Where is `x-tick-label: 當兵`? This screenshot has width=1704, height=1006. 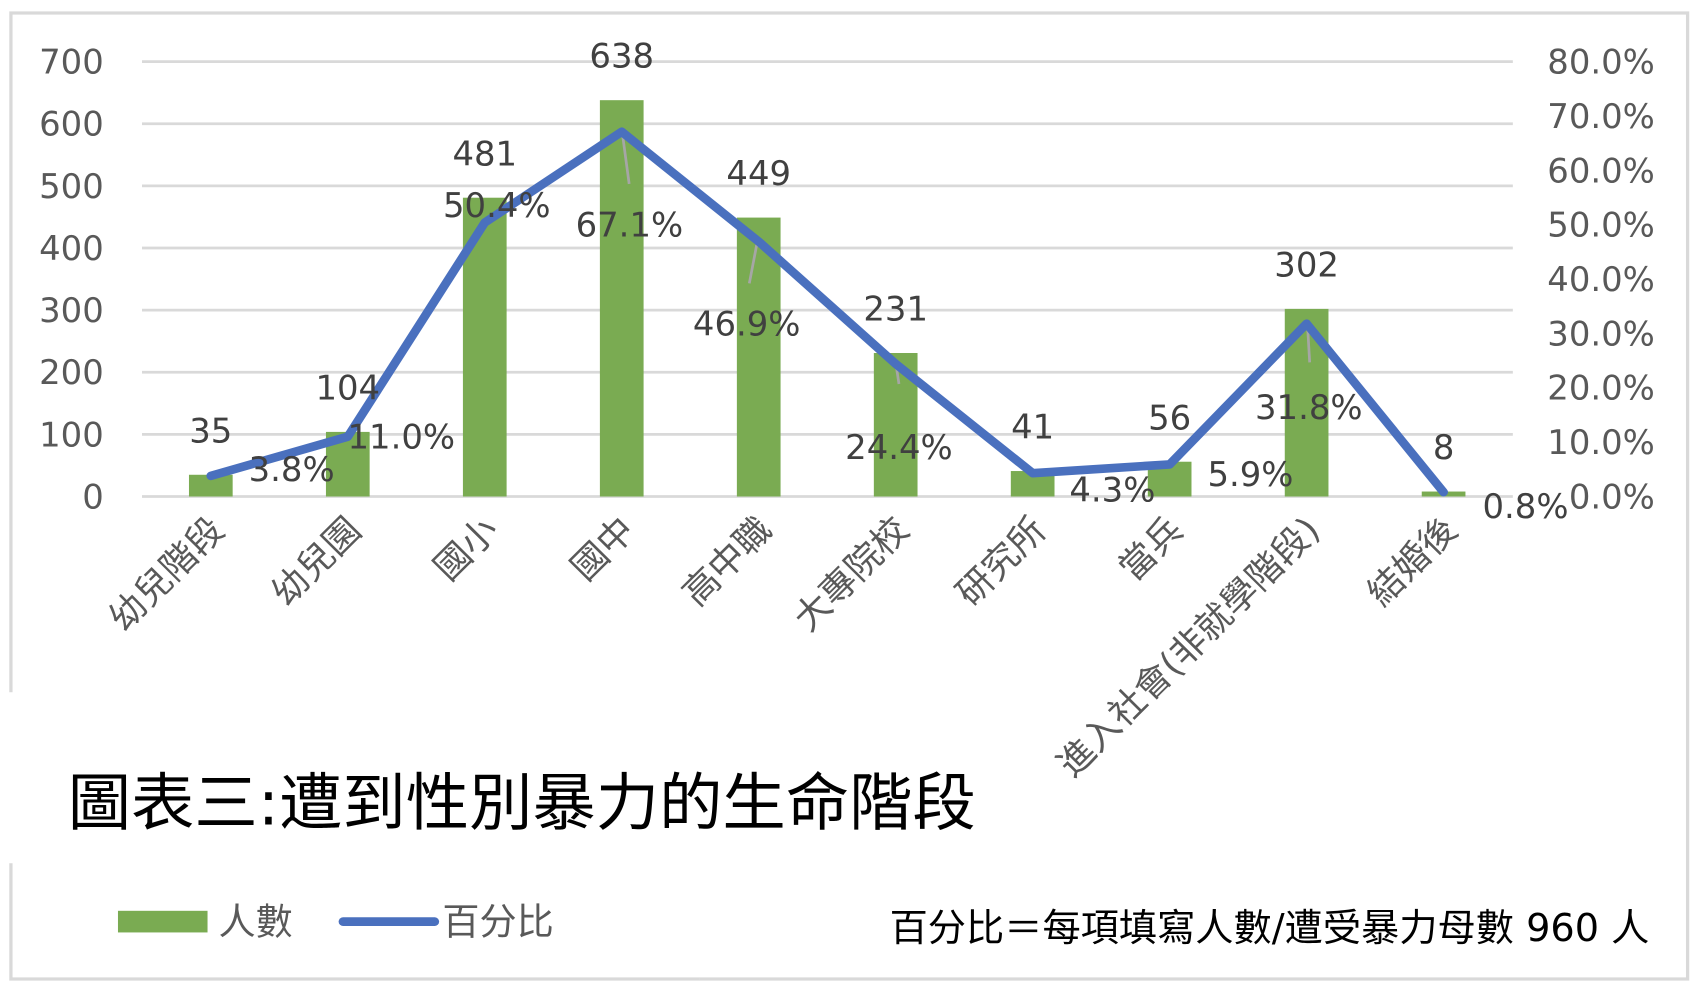 x-tick-label: 當兵 is located at coordinates (1151, 549).